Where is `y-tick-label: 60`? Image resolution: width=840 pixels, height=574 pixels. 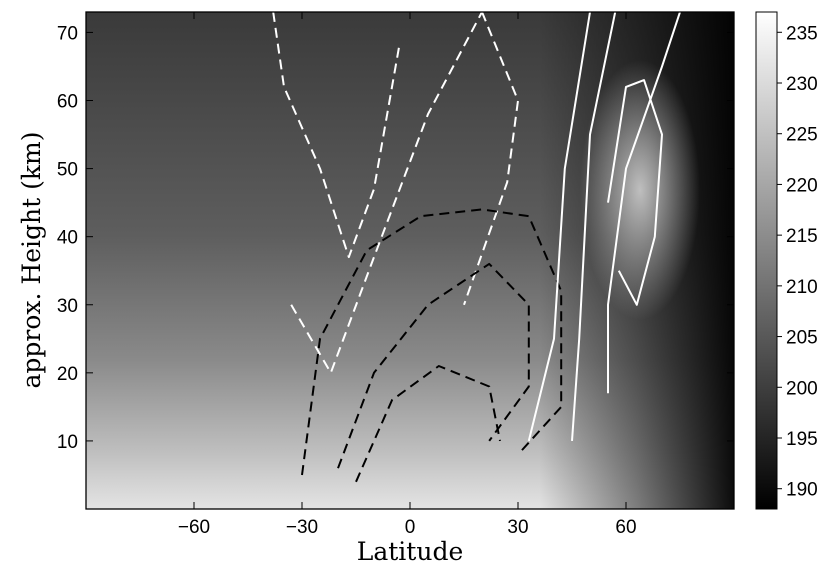 y-tick-label: 60 is located at coordinates (67, 102).